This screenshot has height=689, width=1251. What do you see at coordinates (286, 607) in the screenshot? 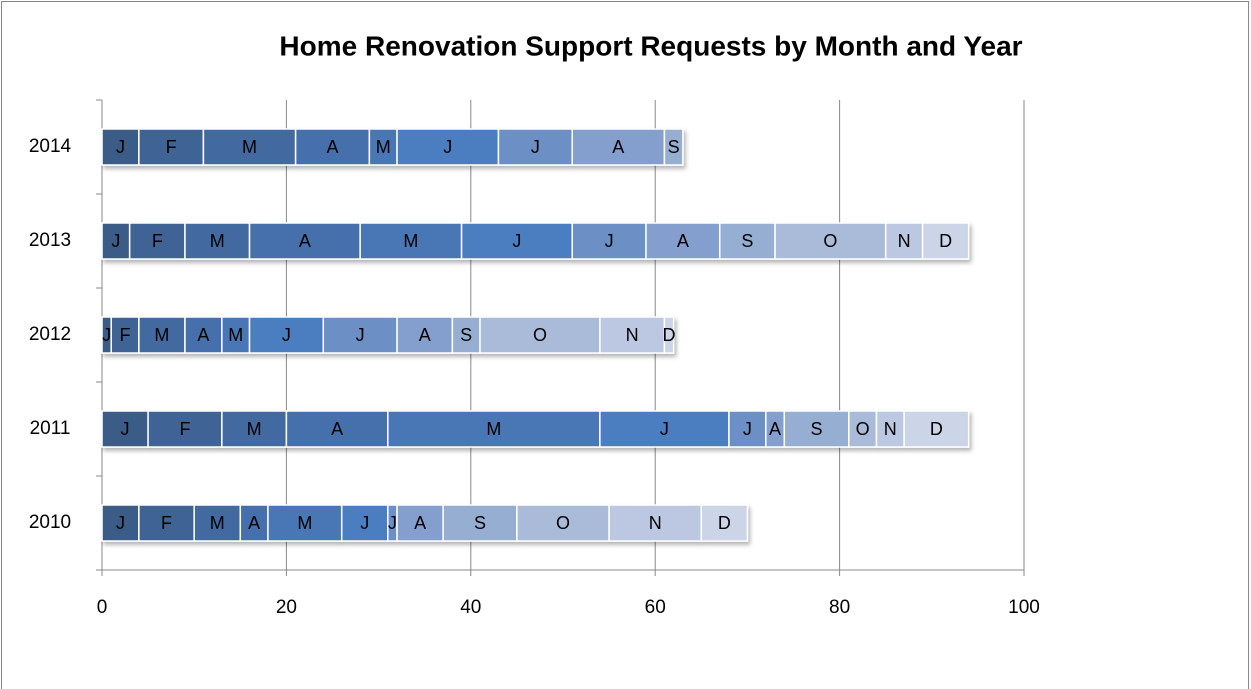
I see `x-tick-label: 20` at bounding box center [286, 607].